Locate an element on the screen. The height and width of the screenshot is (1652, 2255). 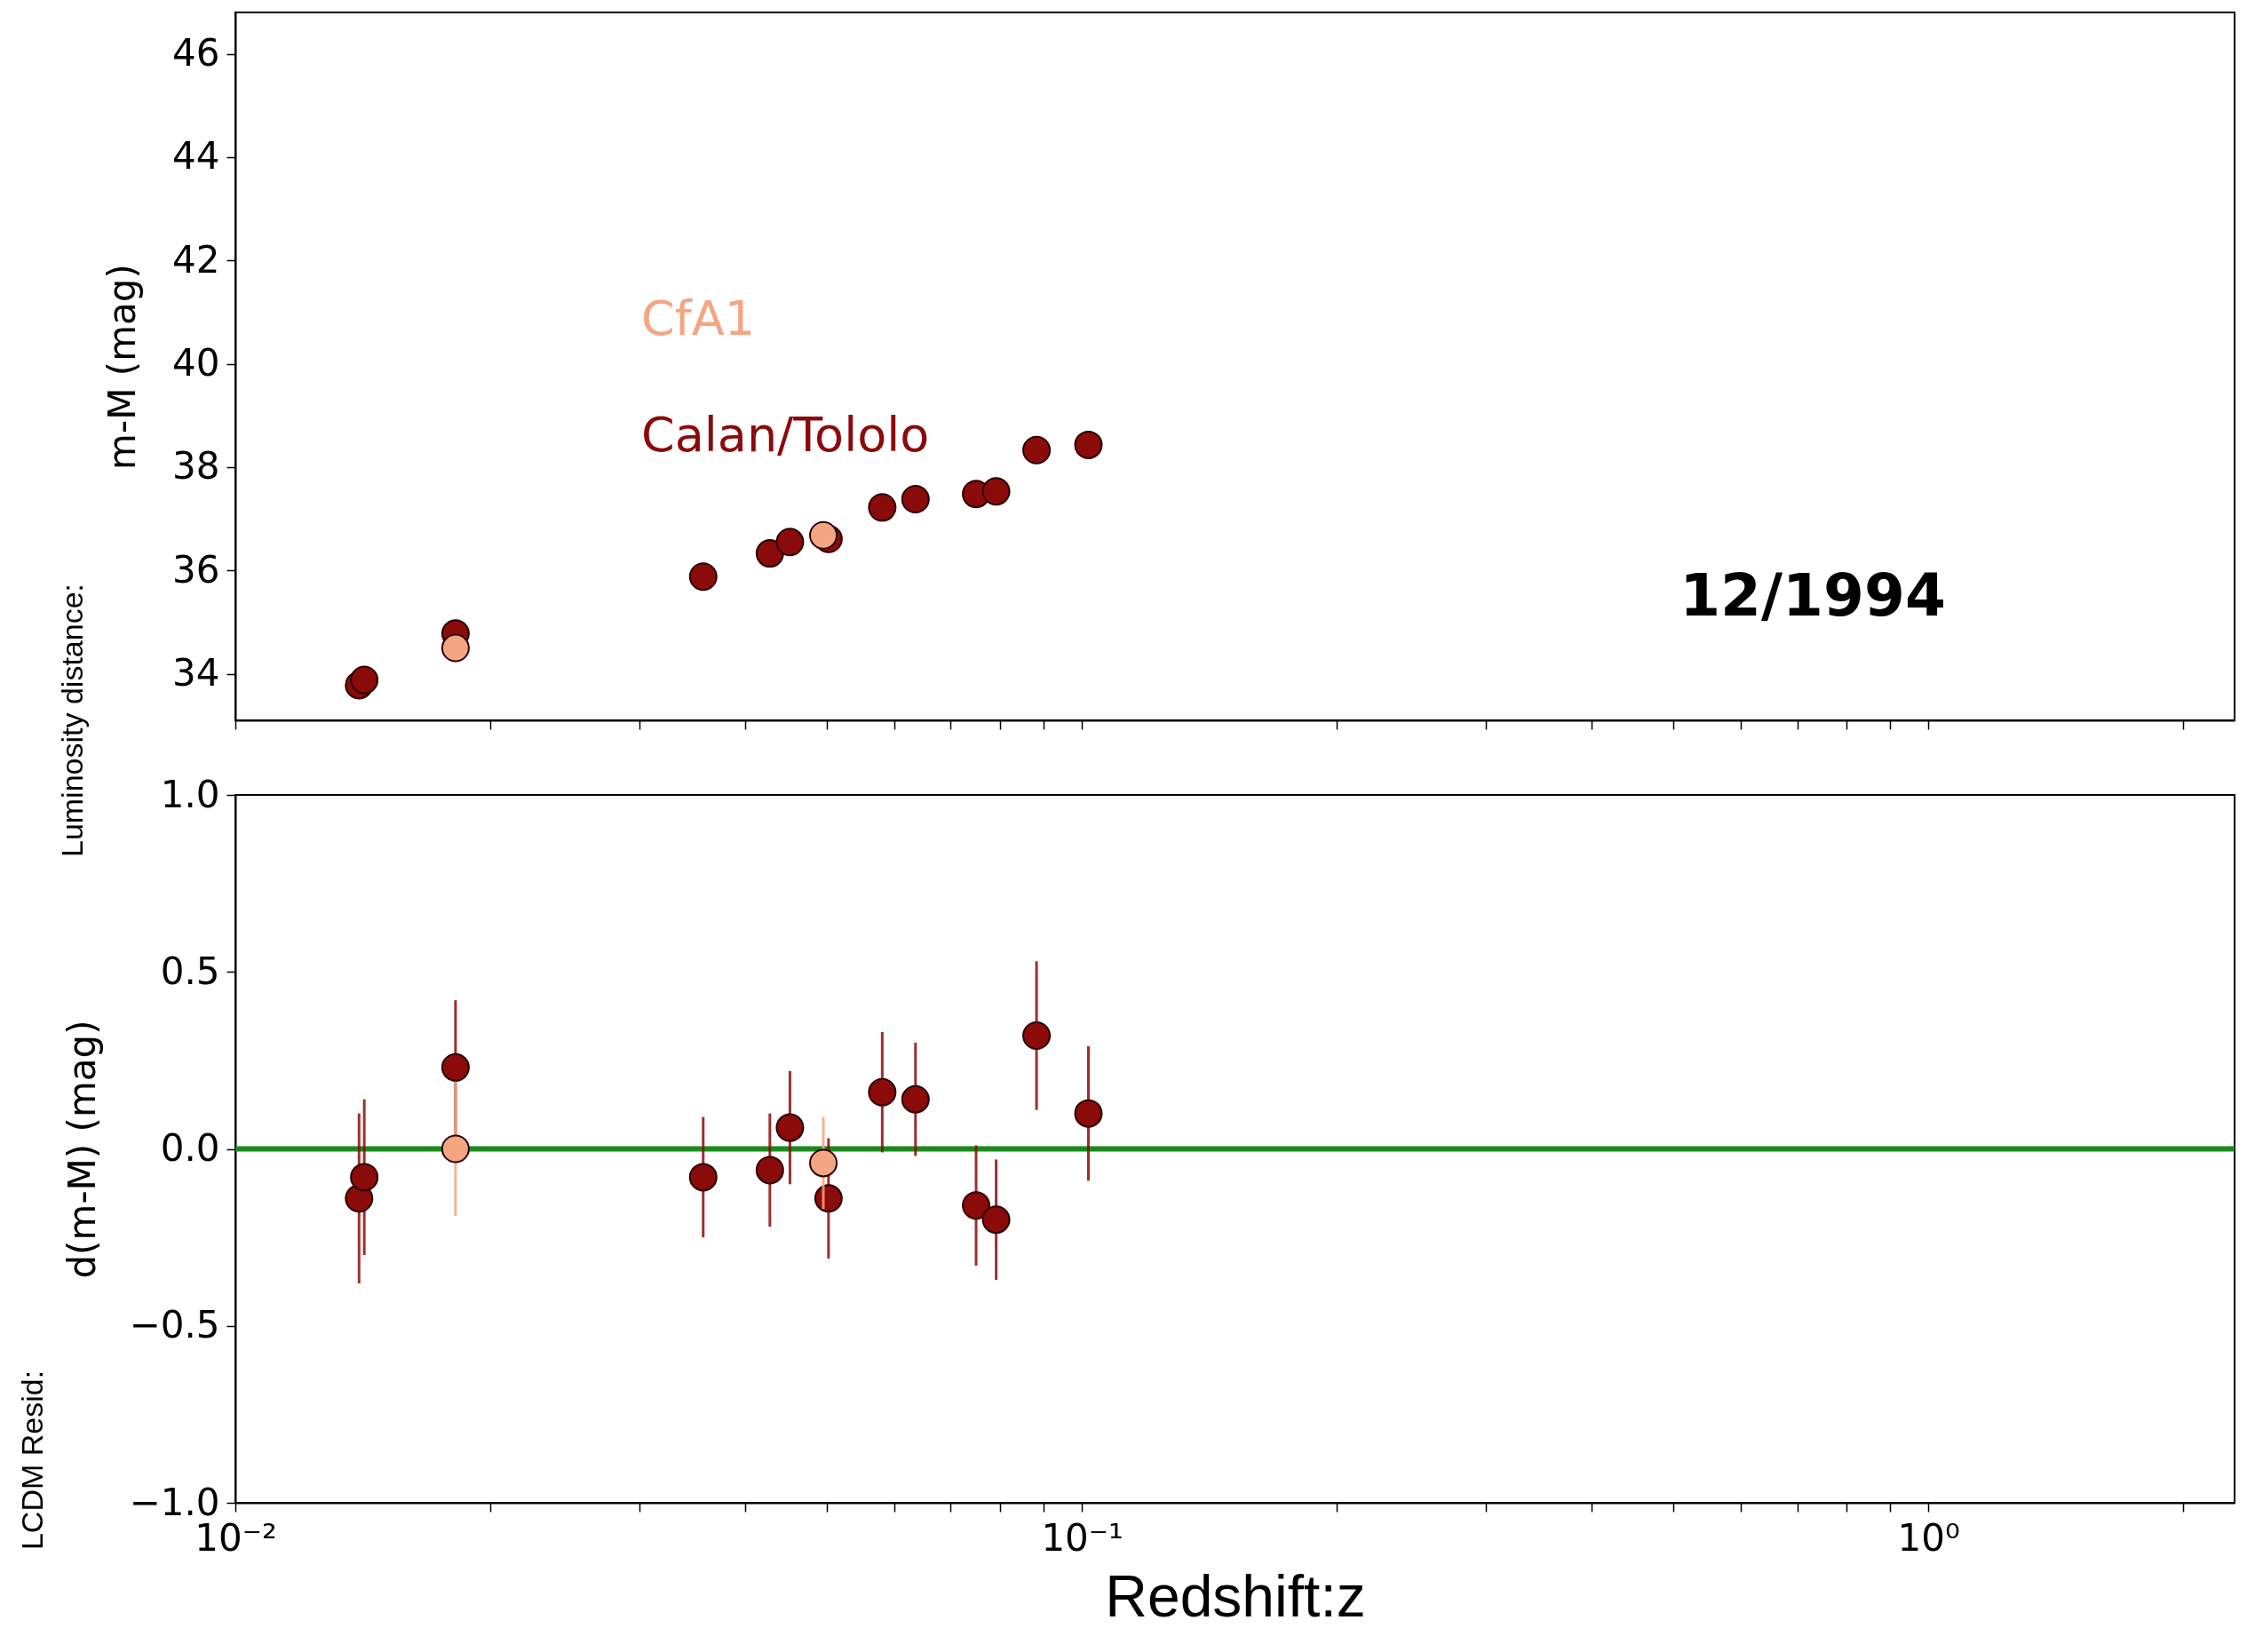
y-tick-label: 40 is located at coordinates (196, 363).